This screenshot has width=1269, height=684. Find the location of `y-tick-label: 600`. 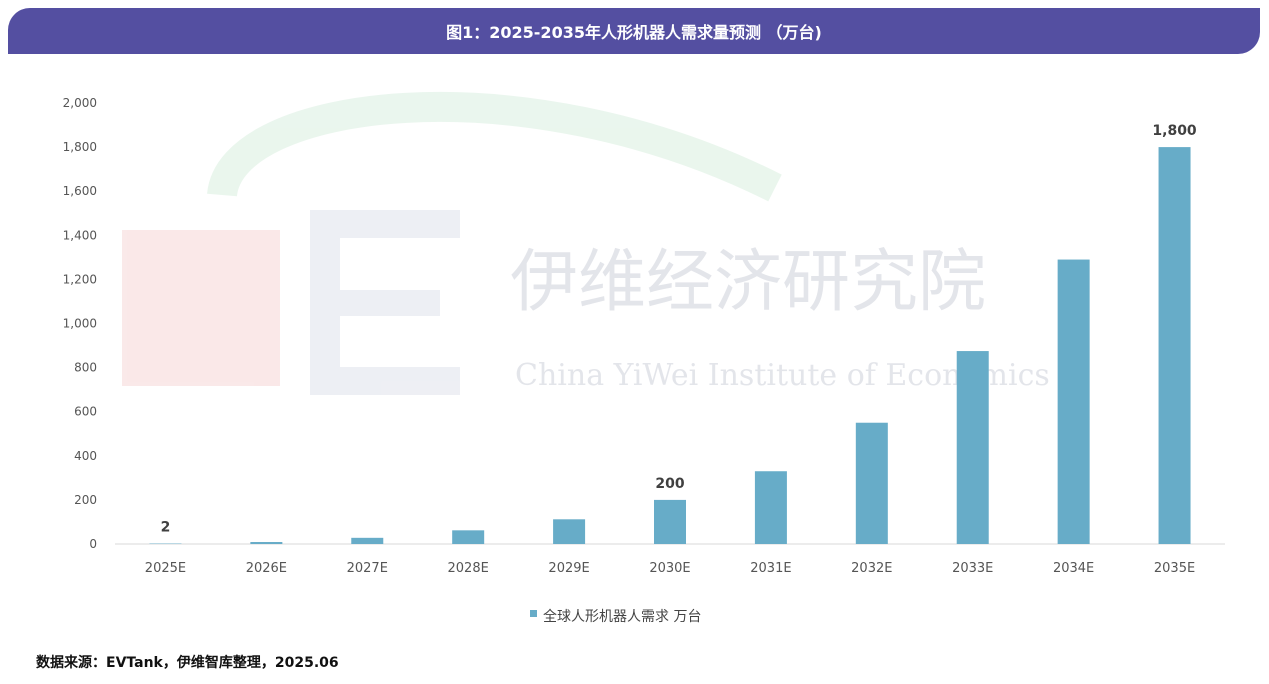

y-tick-label: 600 is located at coordinates (85, 412).